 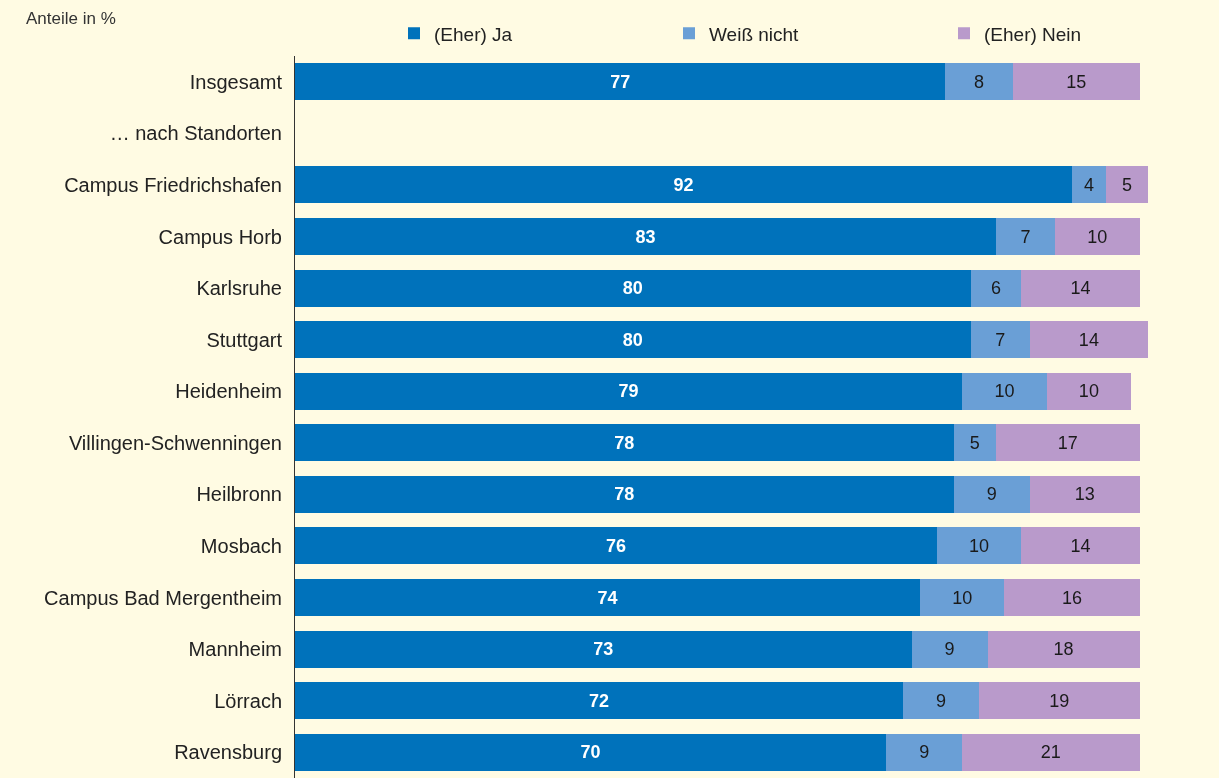 What do you see at coordinates (239, 494) in the screenshot?
I see `y-tick-label: Heilbronn` at bounding box center [239, 494].